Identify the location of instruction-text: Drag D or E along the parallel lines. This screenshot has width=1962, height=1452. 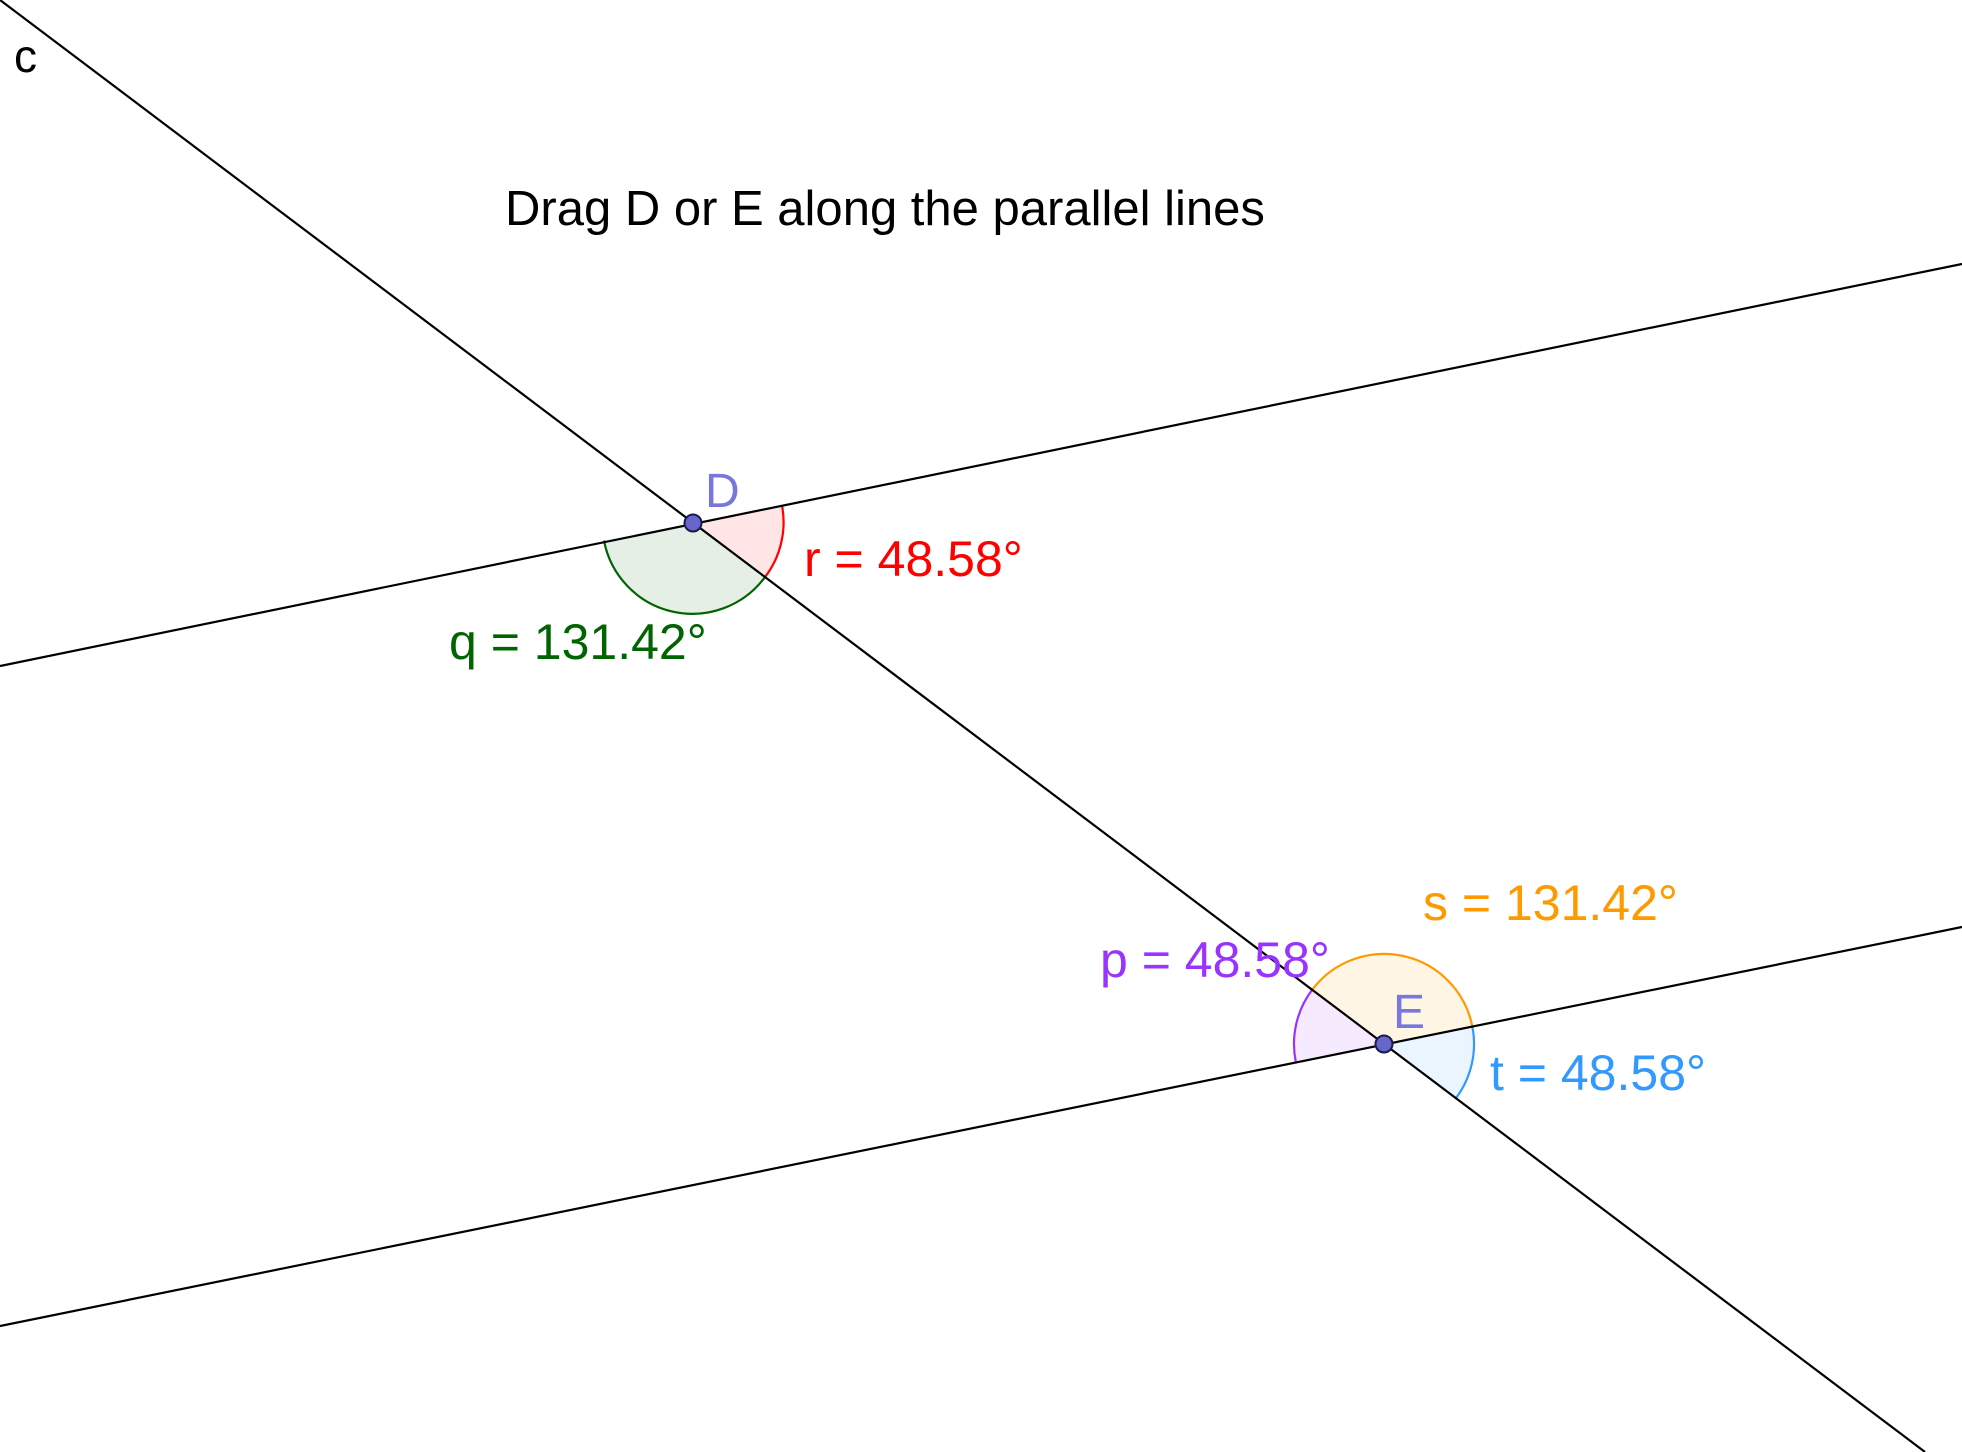
(885, 209).